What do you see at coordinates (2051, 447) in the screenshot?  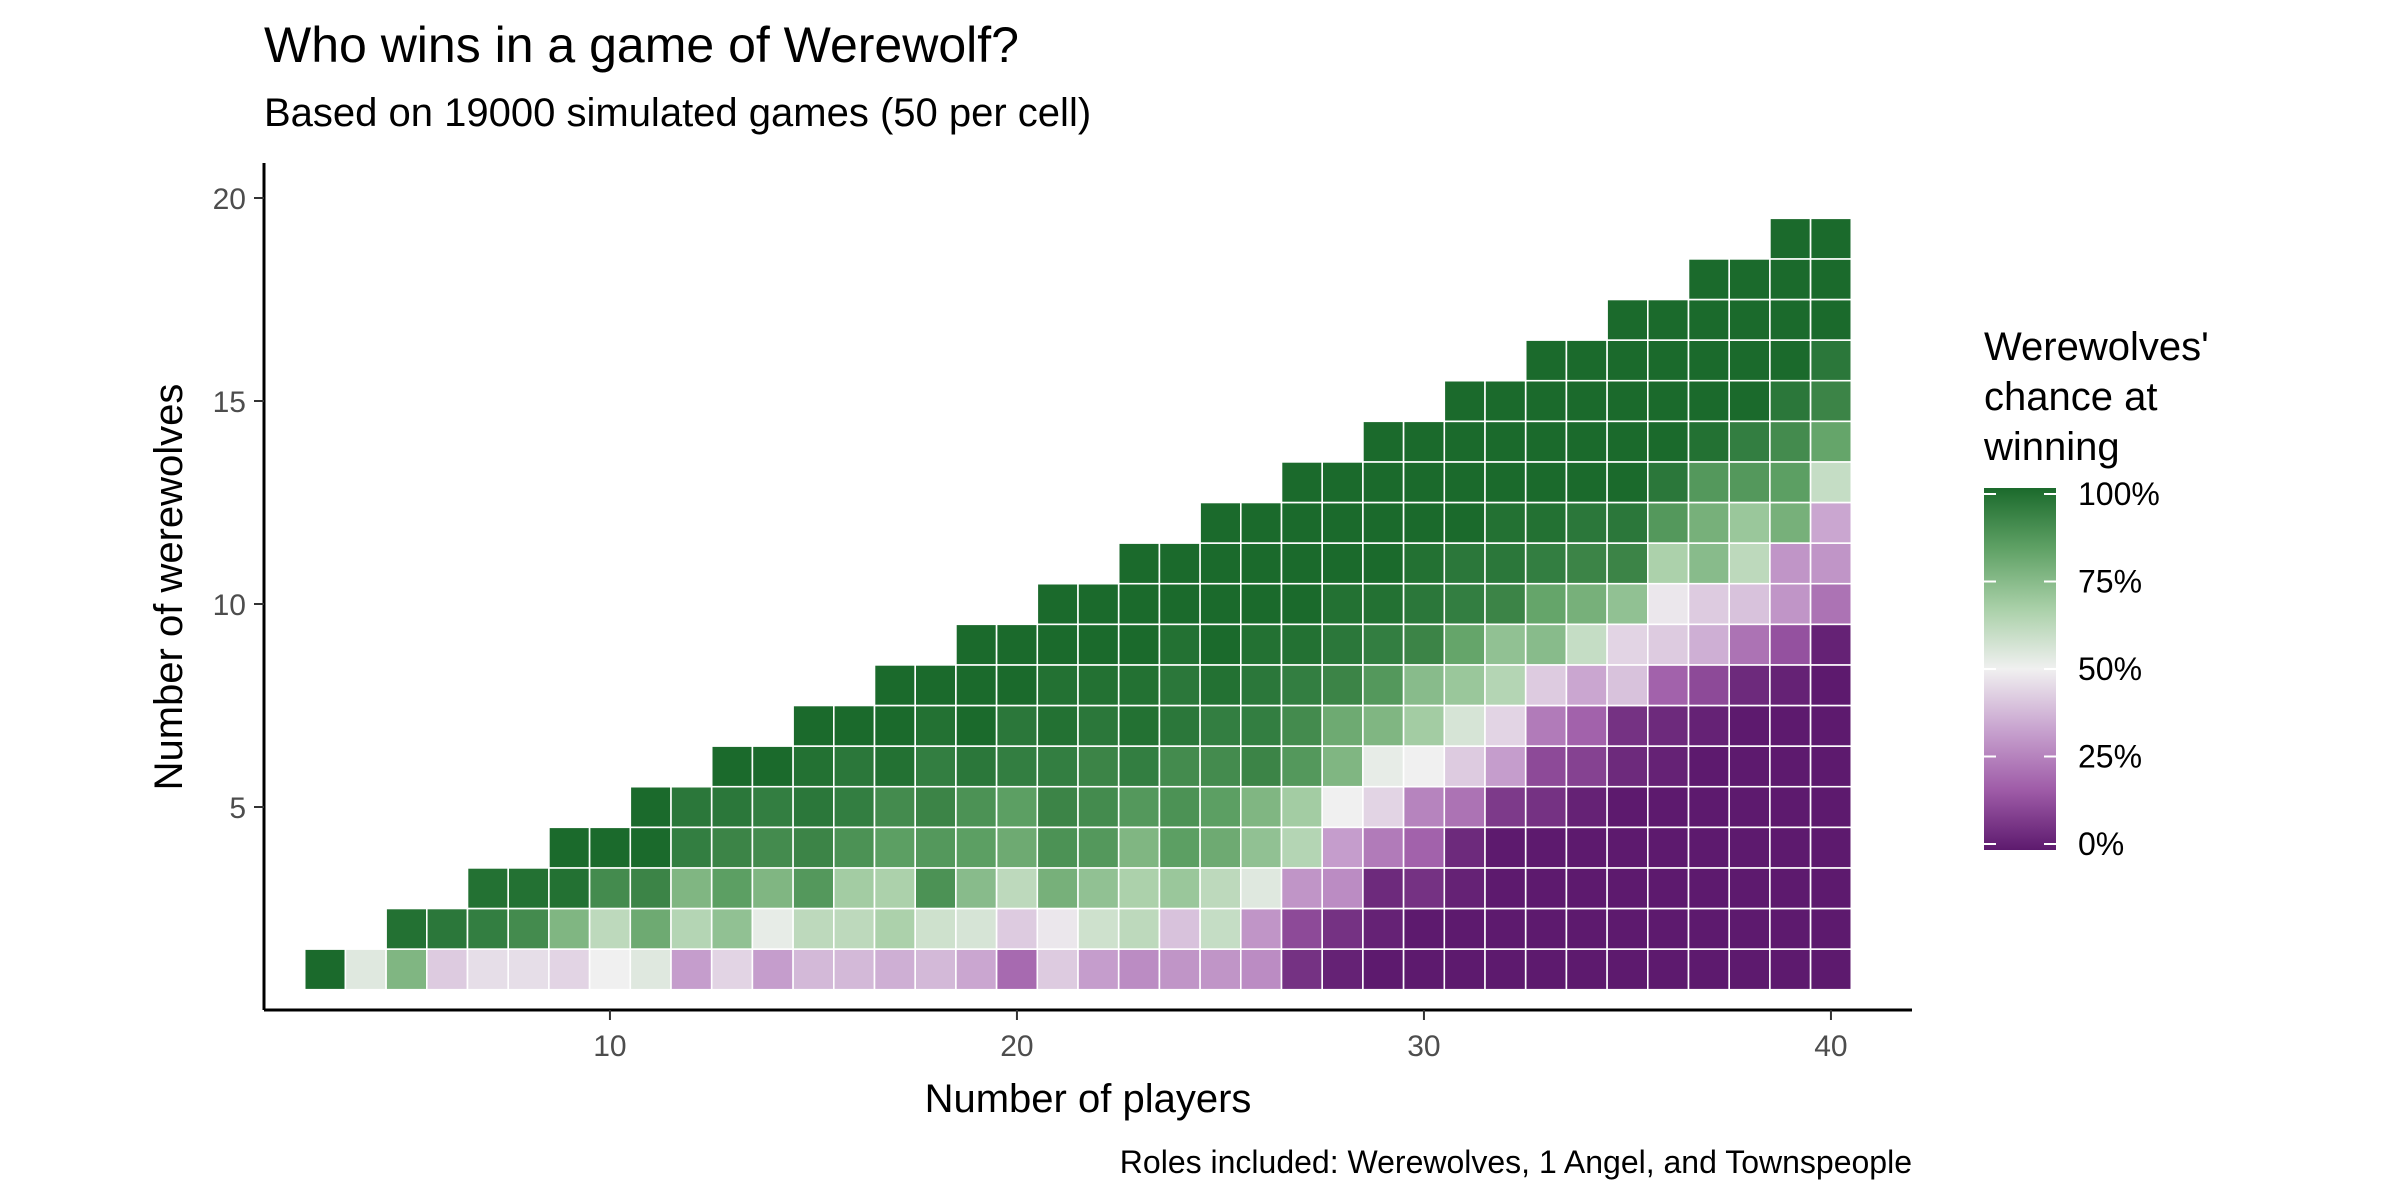 I see `legend-title-line-3: winning` at bounding box center [2051, 447].